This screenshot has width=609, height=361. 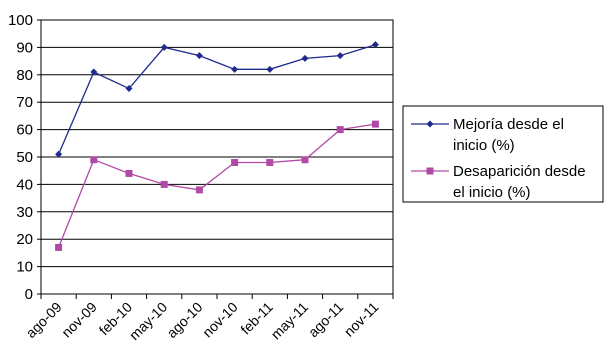 What do you see at coordinates (24, 267) in the screenshot?
I see `y-tick-label: 10` at bounding box center [24, 267].